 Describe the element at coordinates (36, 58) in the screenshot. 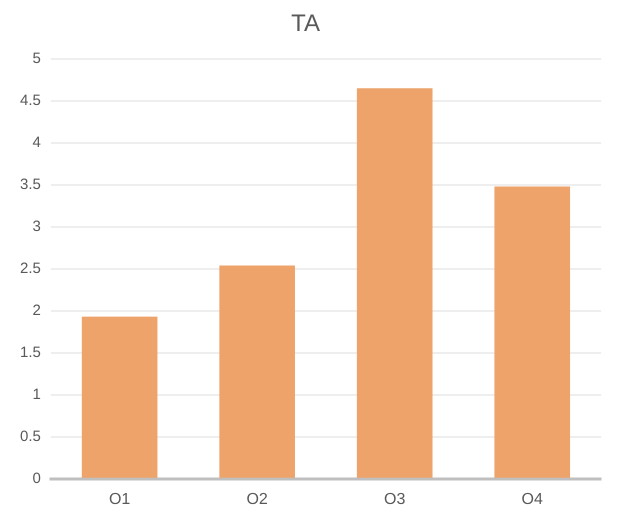

I see `y-tick-label: 5` at that location.